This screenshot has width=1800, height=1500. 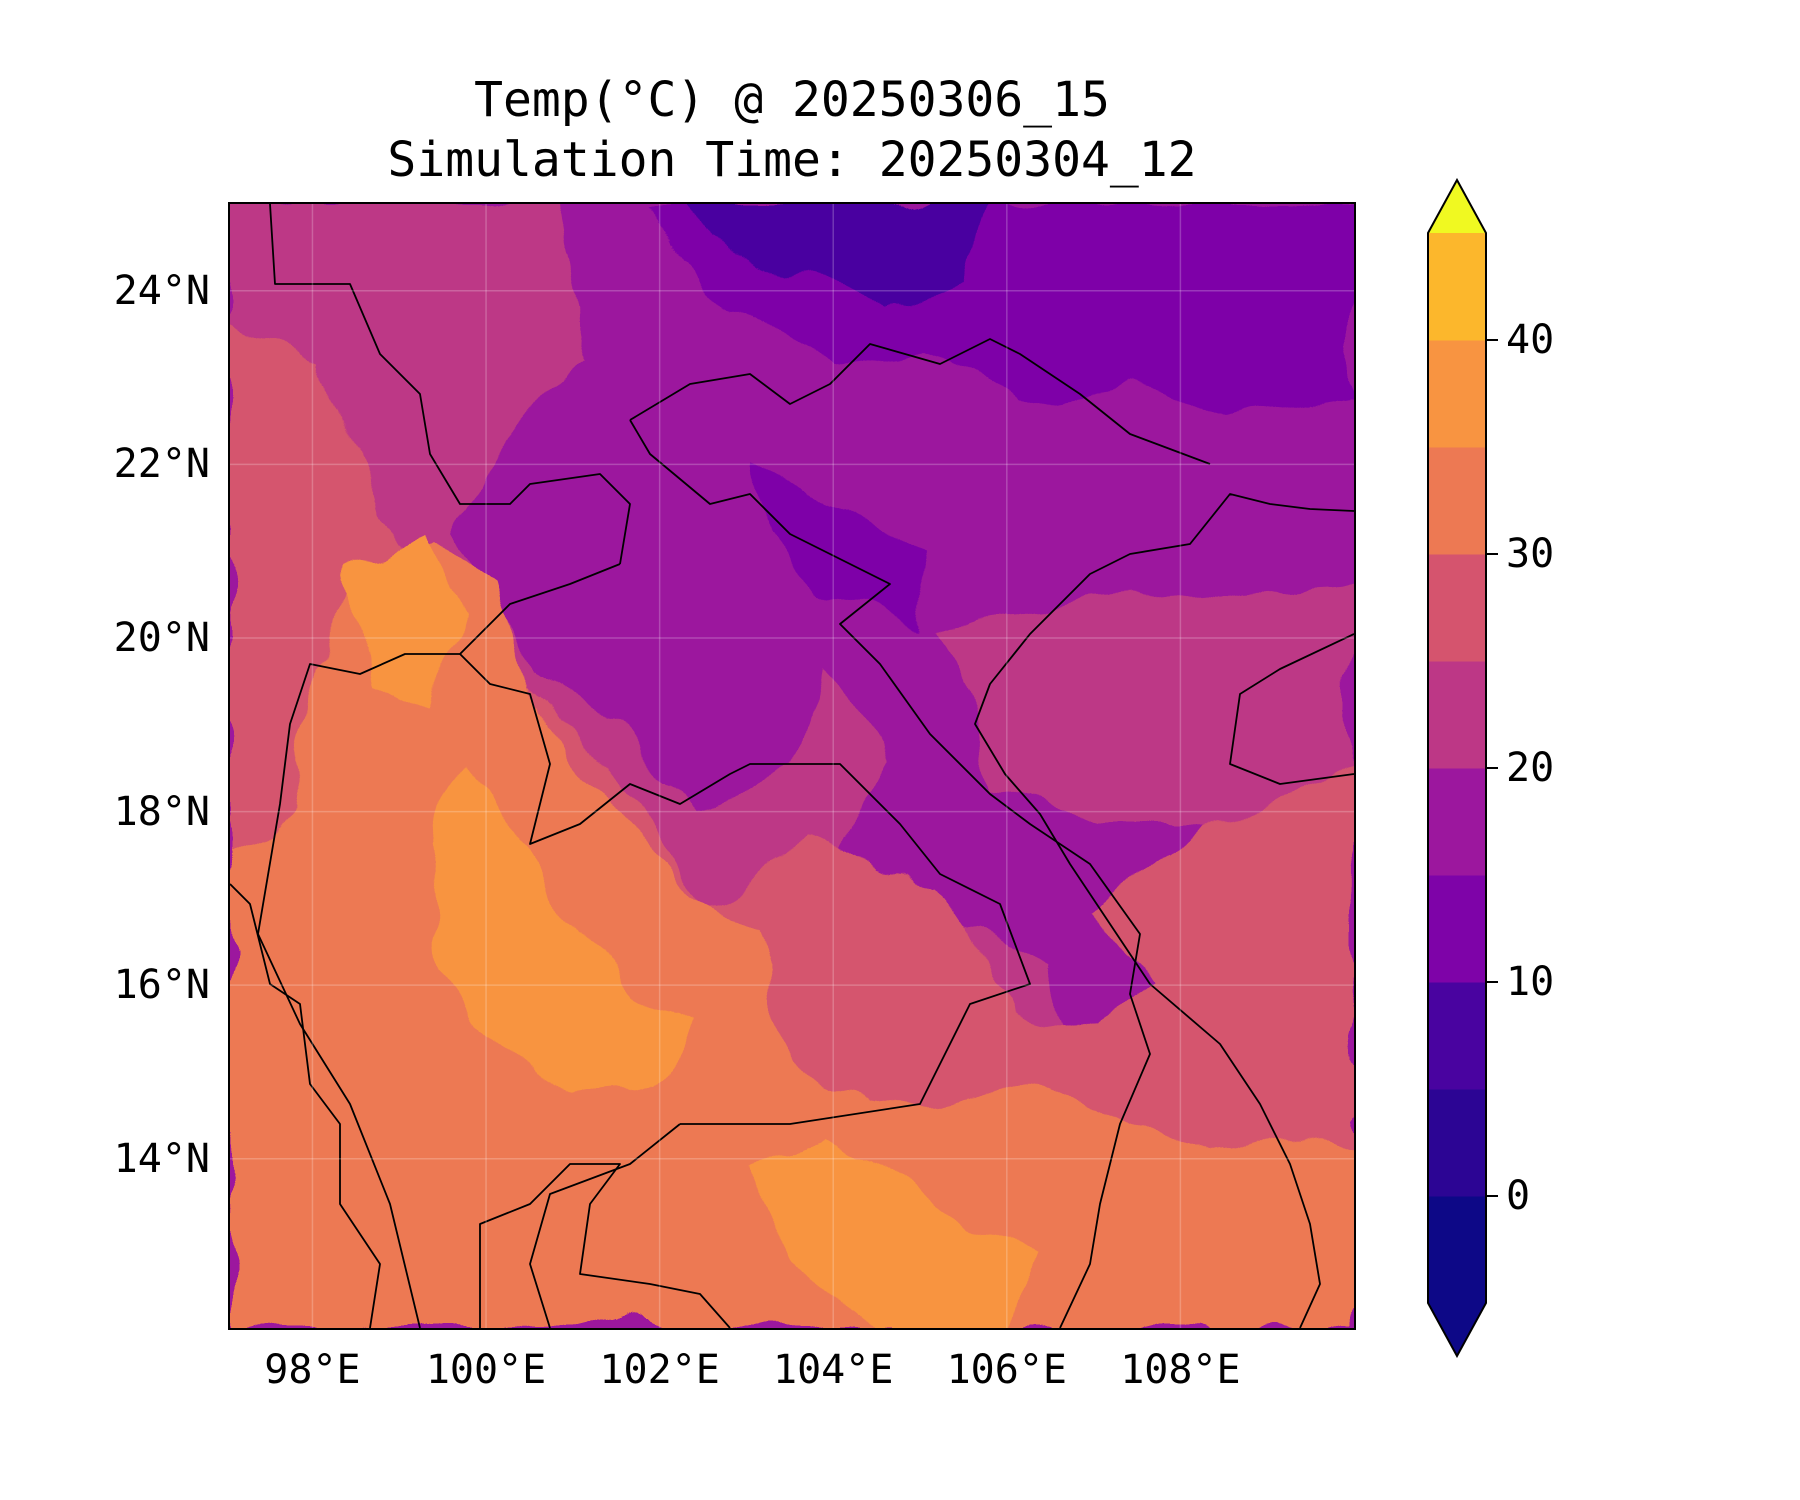 What do you see at coordinates (312, 1370) in the screenshot?
I see `lon-tick-label: 98°E` at bounding box center [312, 1370].